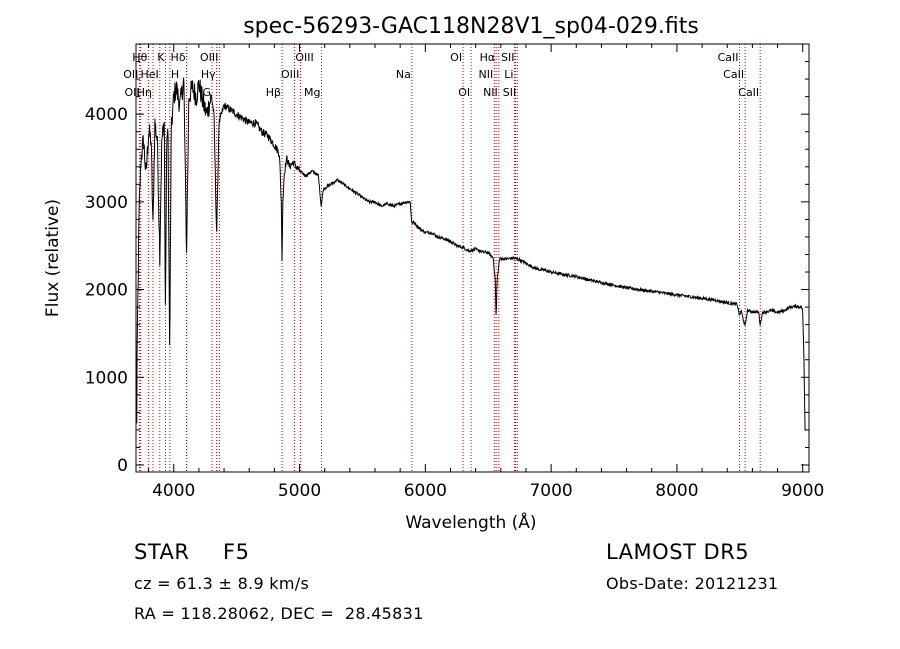 This screenshot has width=900, height=649. Describe the element at coordinates (508, 74) in the screenshot. I see `line-label: Li` at that location.